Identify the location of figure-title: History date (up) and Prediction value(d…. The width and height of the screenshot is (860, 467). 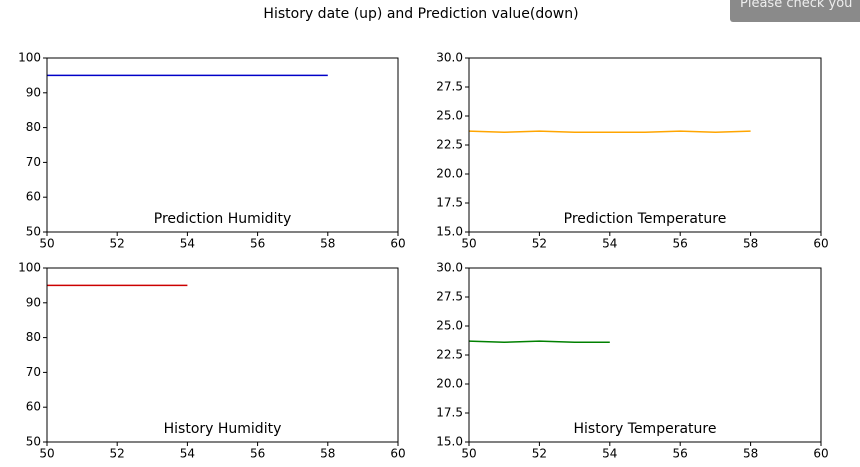
(420, 14).